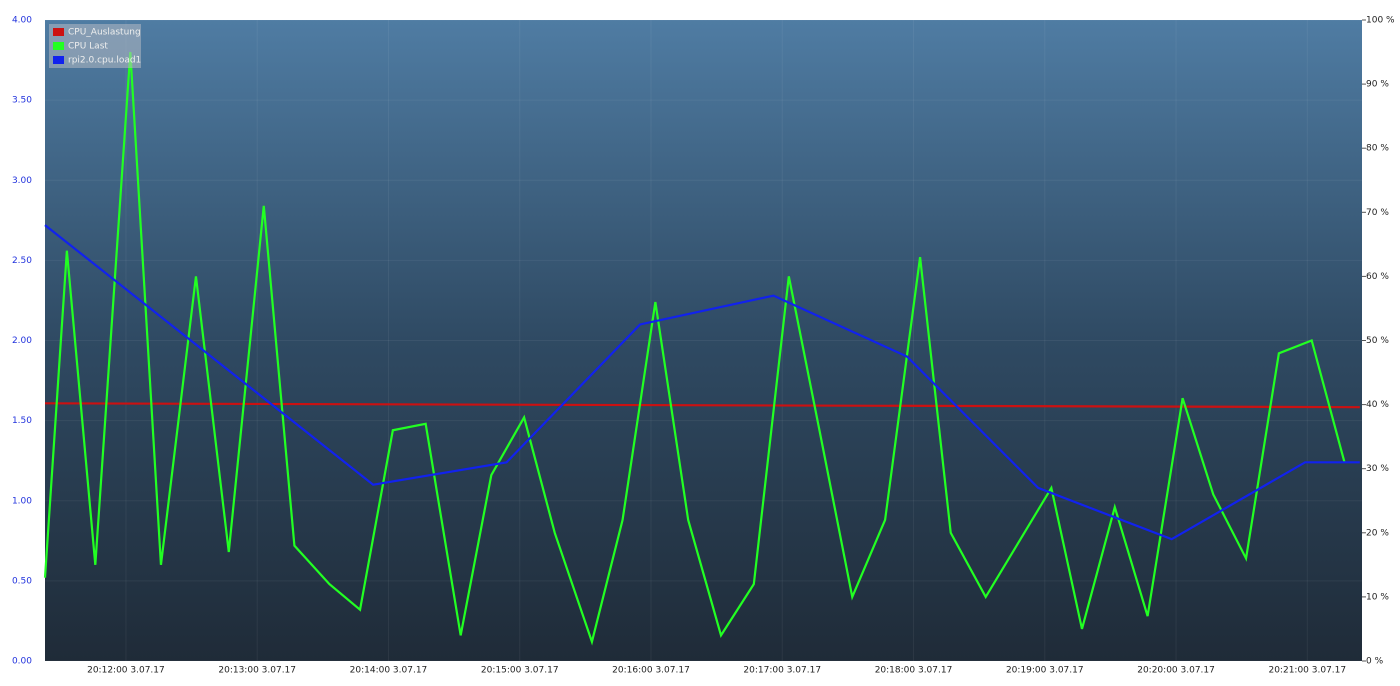 This screenshot has height=686, width=1400. I want to click on x-tick-label: 20:20:00 3.07.17, so click(1176, 671).